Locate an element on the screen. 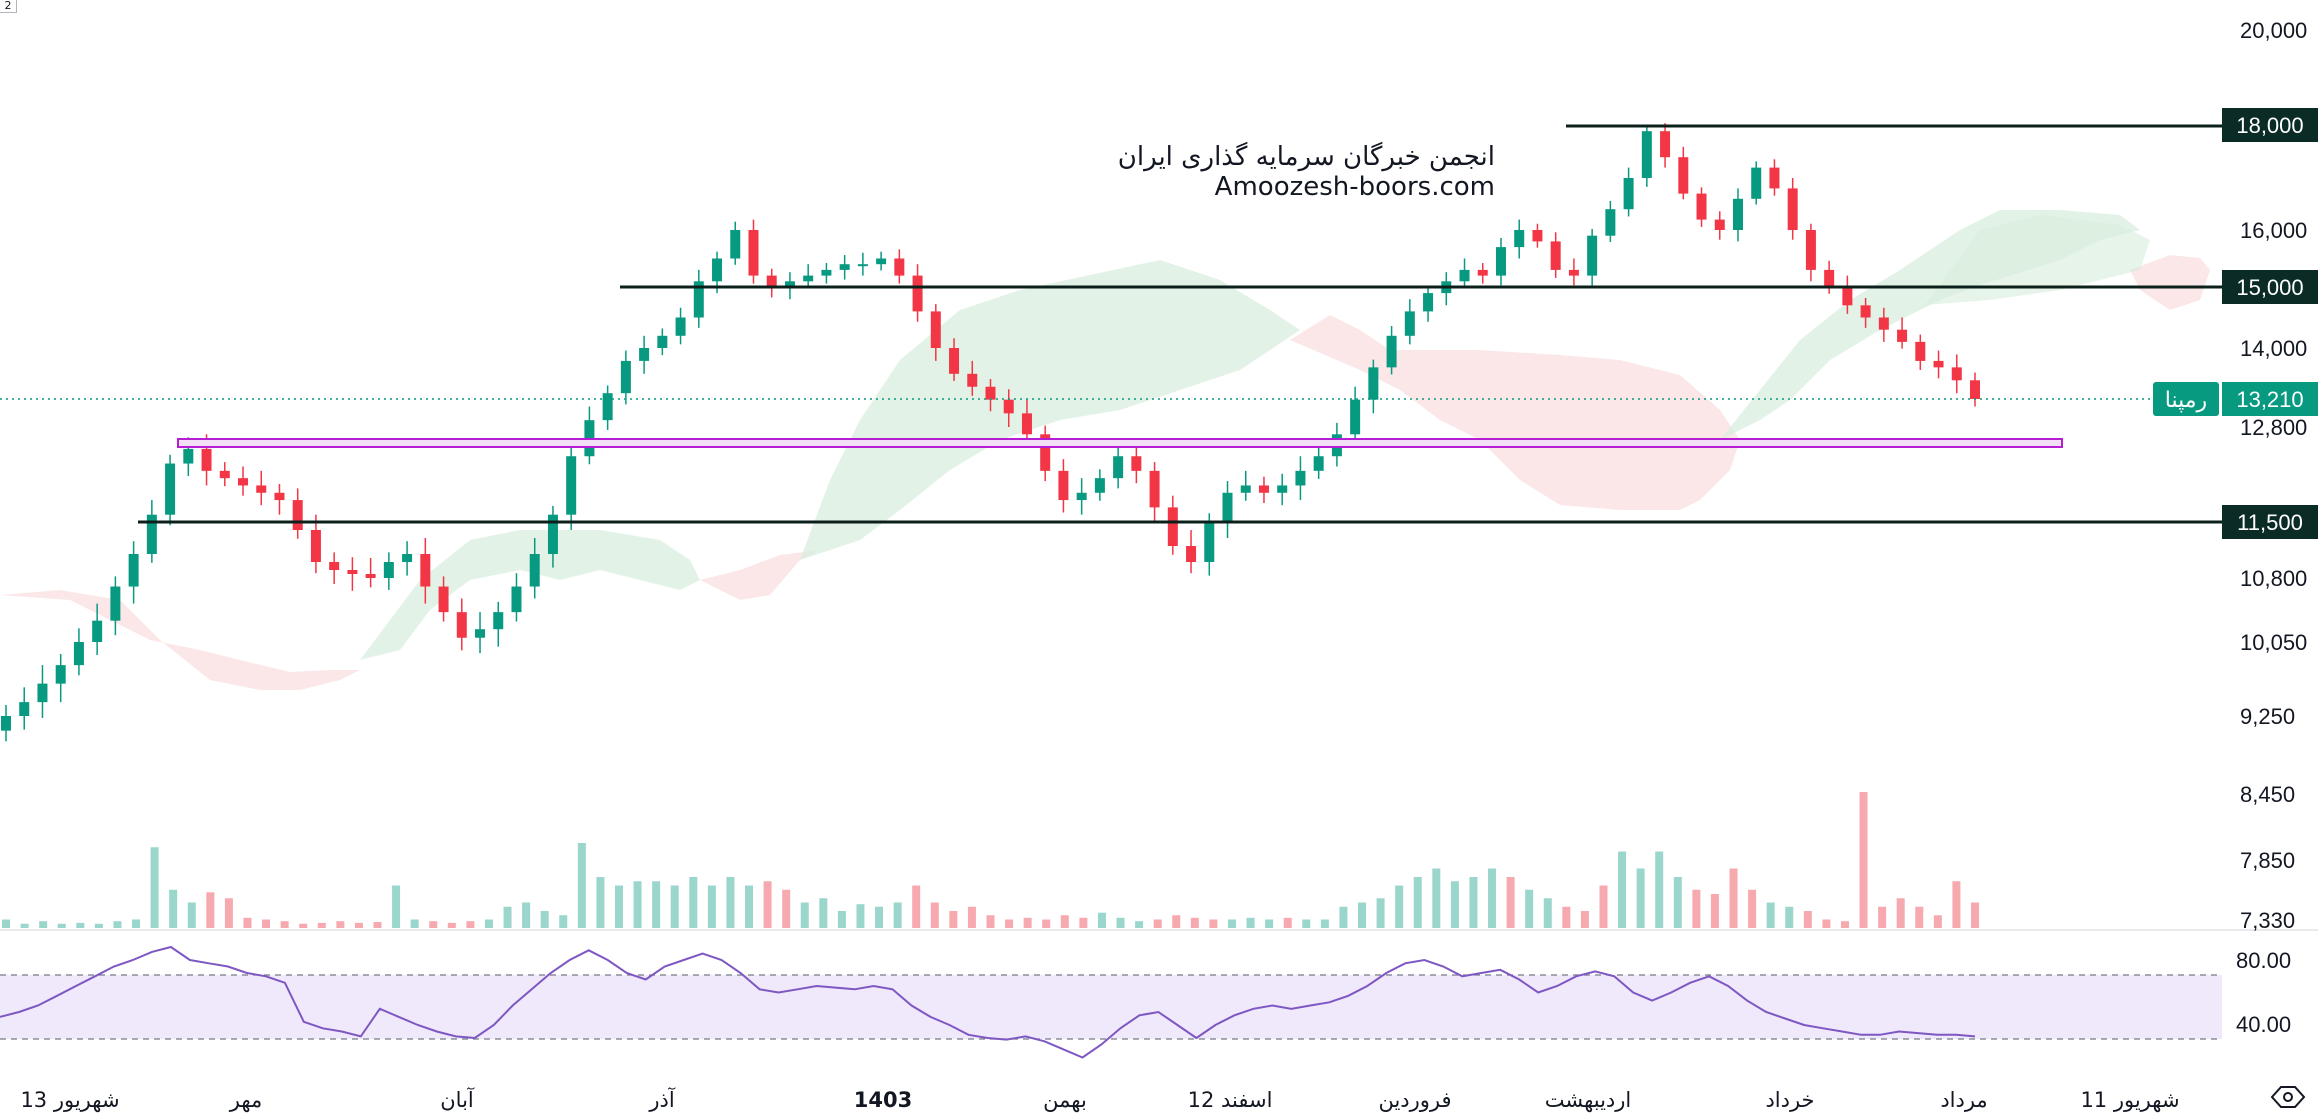 The width and height of the screenshot is (2318, 1120). time-label: مرداد is located at coordinates (1963, 1100).